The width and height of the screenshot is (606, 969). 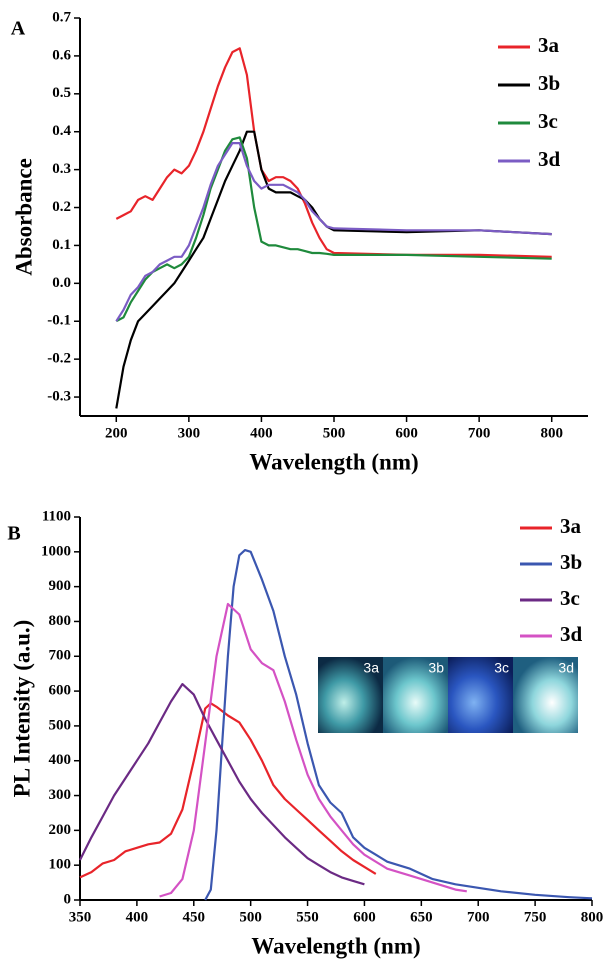 What do you see at coordinates (56, 551) in the screenshot?
I see `y-tick-label: 1000` at bounding box center [56, 551].